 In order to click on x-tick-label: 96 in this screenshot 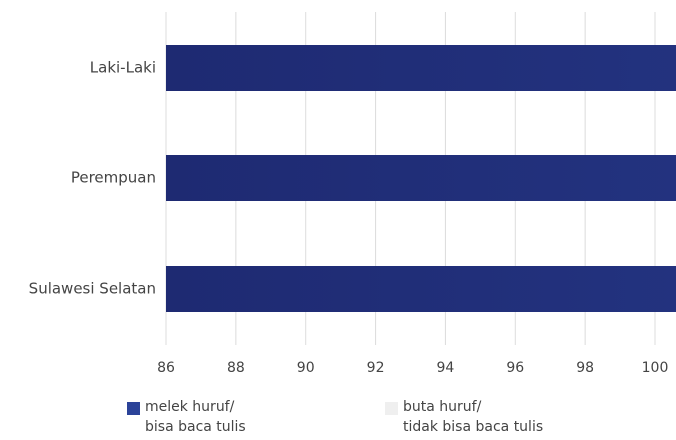, I will do `click(515, 368)`.